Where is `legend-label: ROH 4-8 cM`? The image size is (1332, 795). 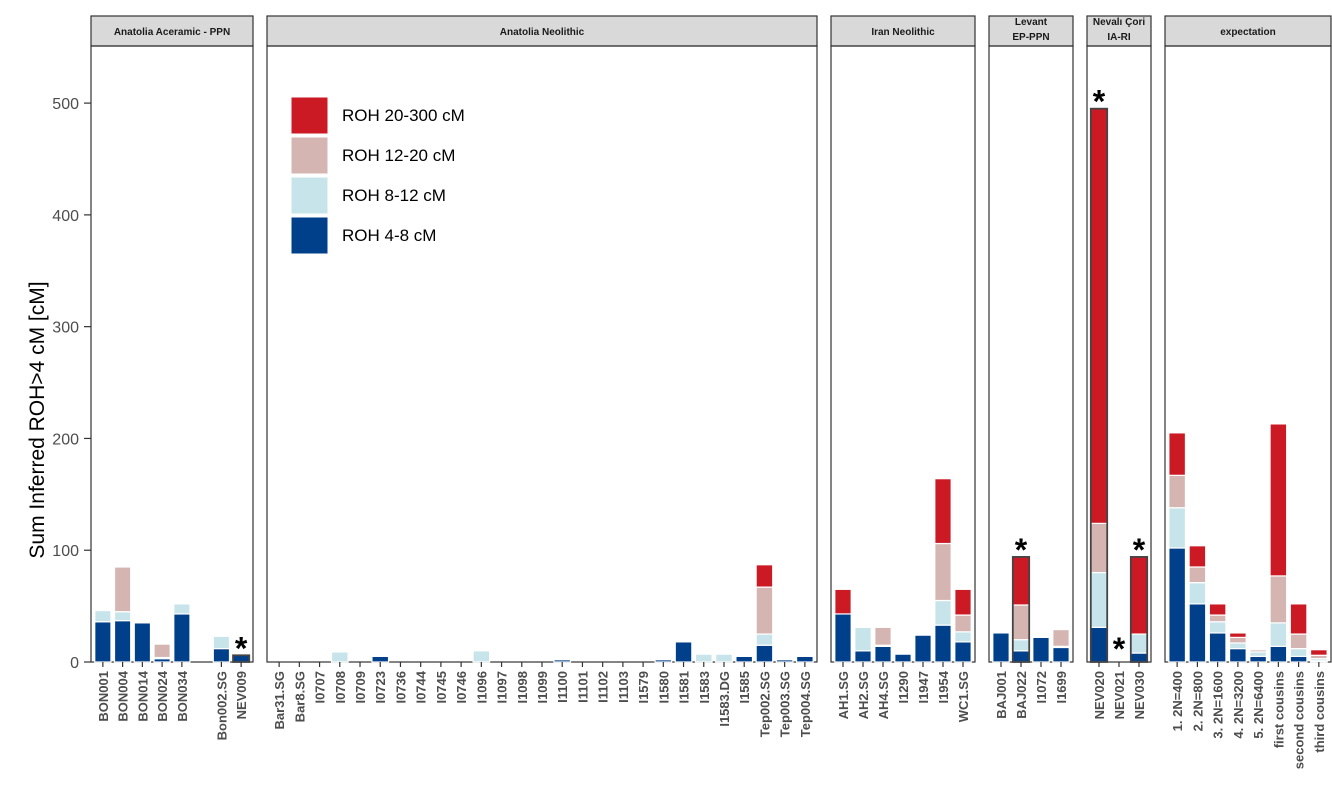
legend-label: ROH 4-8 cM is located at coordinates (389, 235).